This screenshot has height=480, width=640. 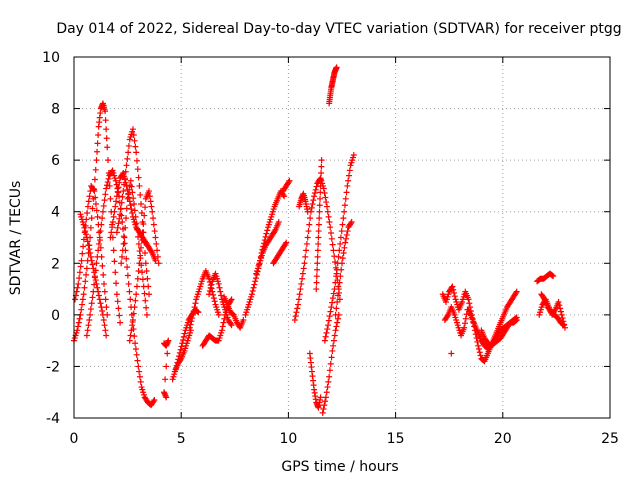 What do you see at coordinates (55, 316) in the screenshot?
I see `y-tick-label: 0` at bounding box center [55, 316].